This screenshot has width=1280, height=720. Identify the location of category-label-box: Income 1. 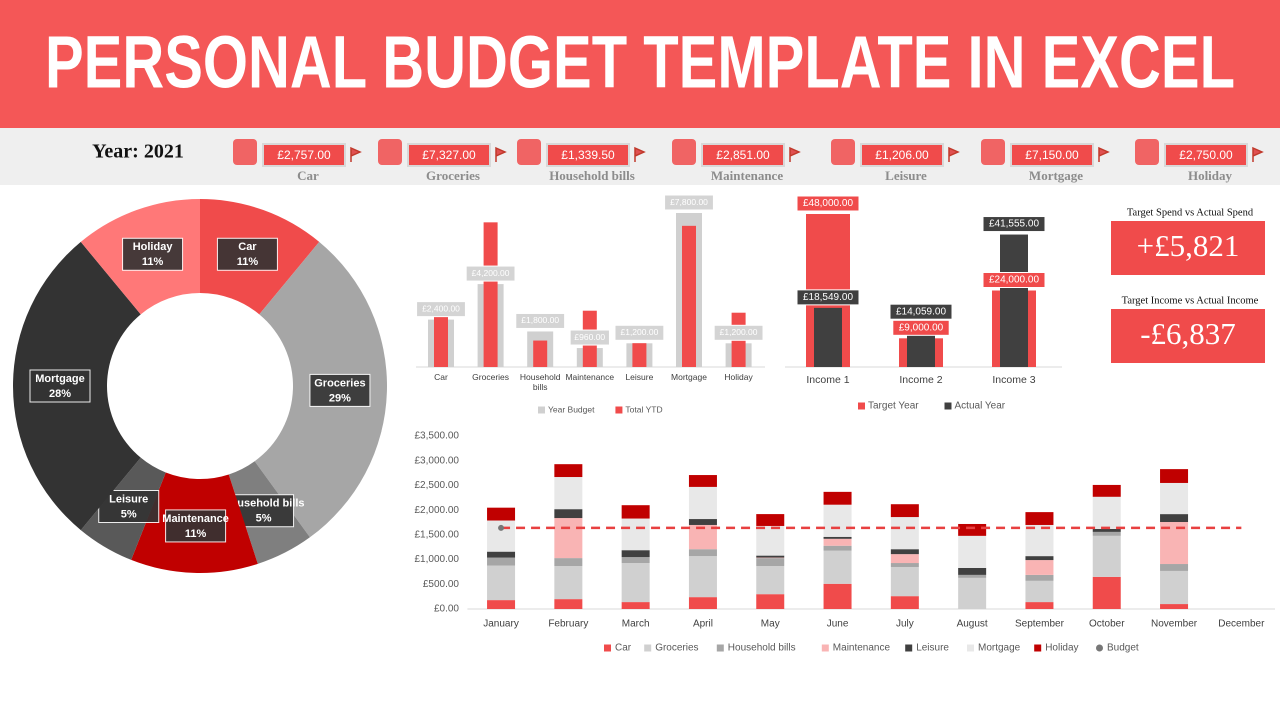
(827, 380).